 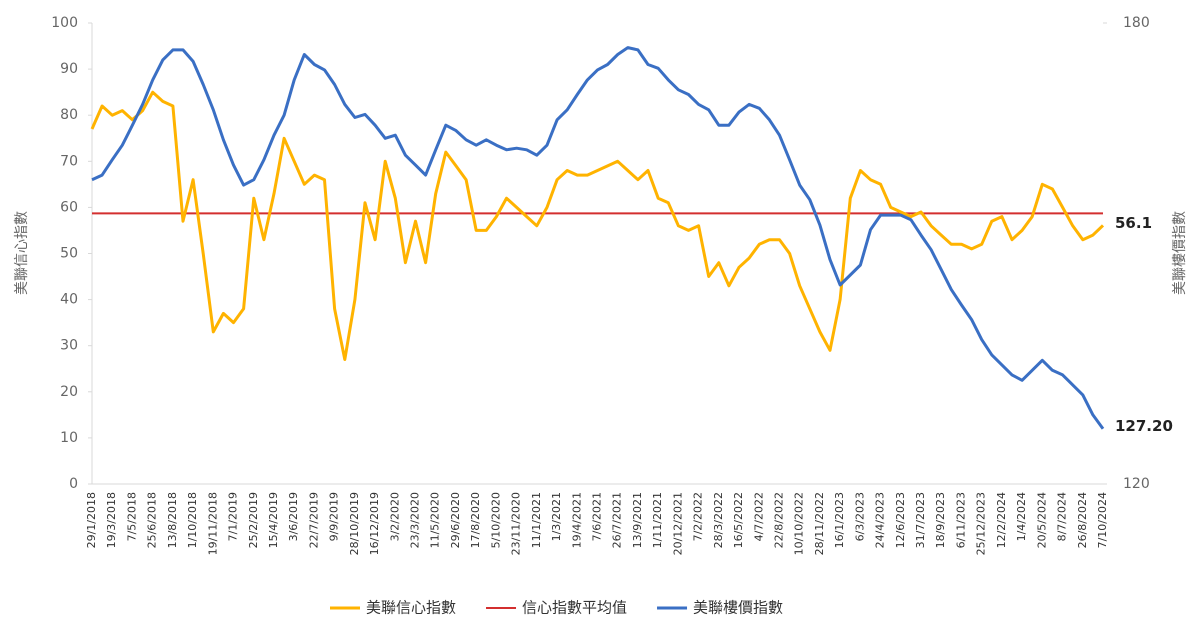 I want to click on x-tick-label: 24/4/2023, so click(x=880, y=520).